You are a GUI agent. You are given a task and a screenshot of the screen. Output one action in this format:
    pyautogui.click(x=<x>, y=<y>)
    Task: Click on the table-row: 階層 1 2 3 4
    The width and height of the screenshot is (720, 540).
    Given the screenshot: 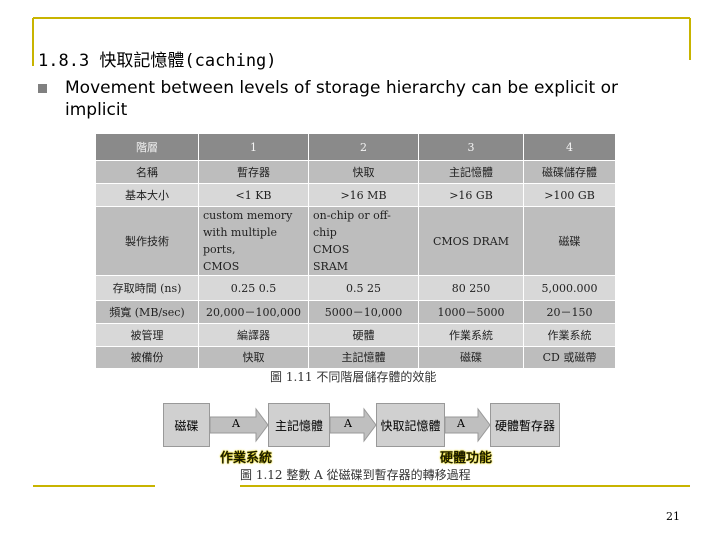 What is the action you would take?
    pyautogui.click(x=355, y=147)
    